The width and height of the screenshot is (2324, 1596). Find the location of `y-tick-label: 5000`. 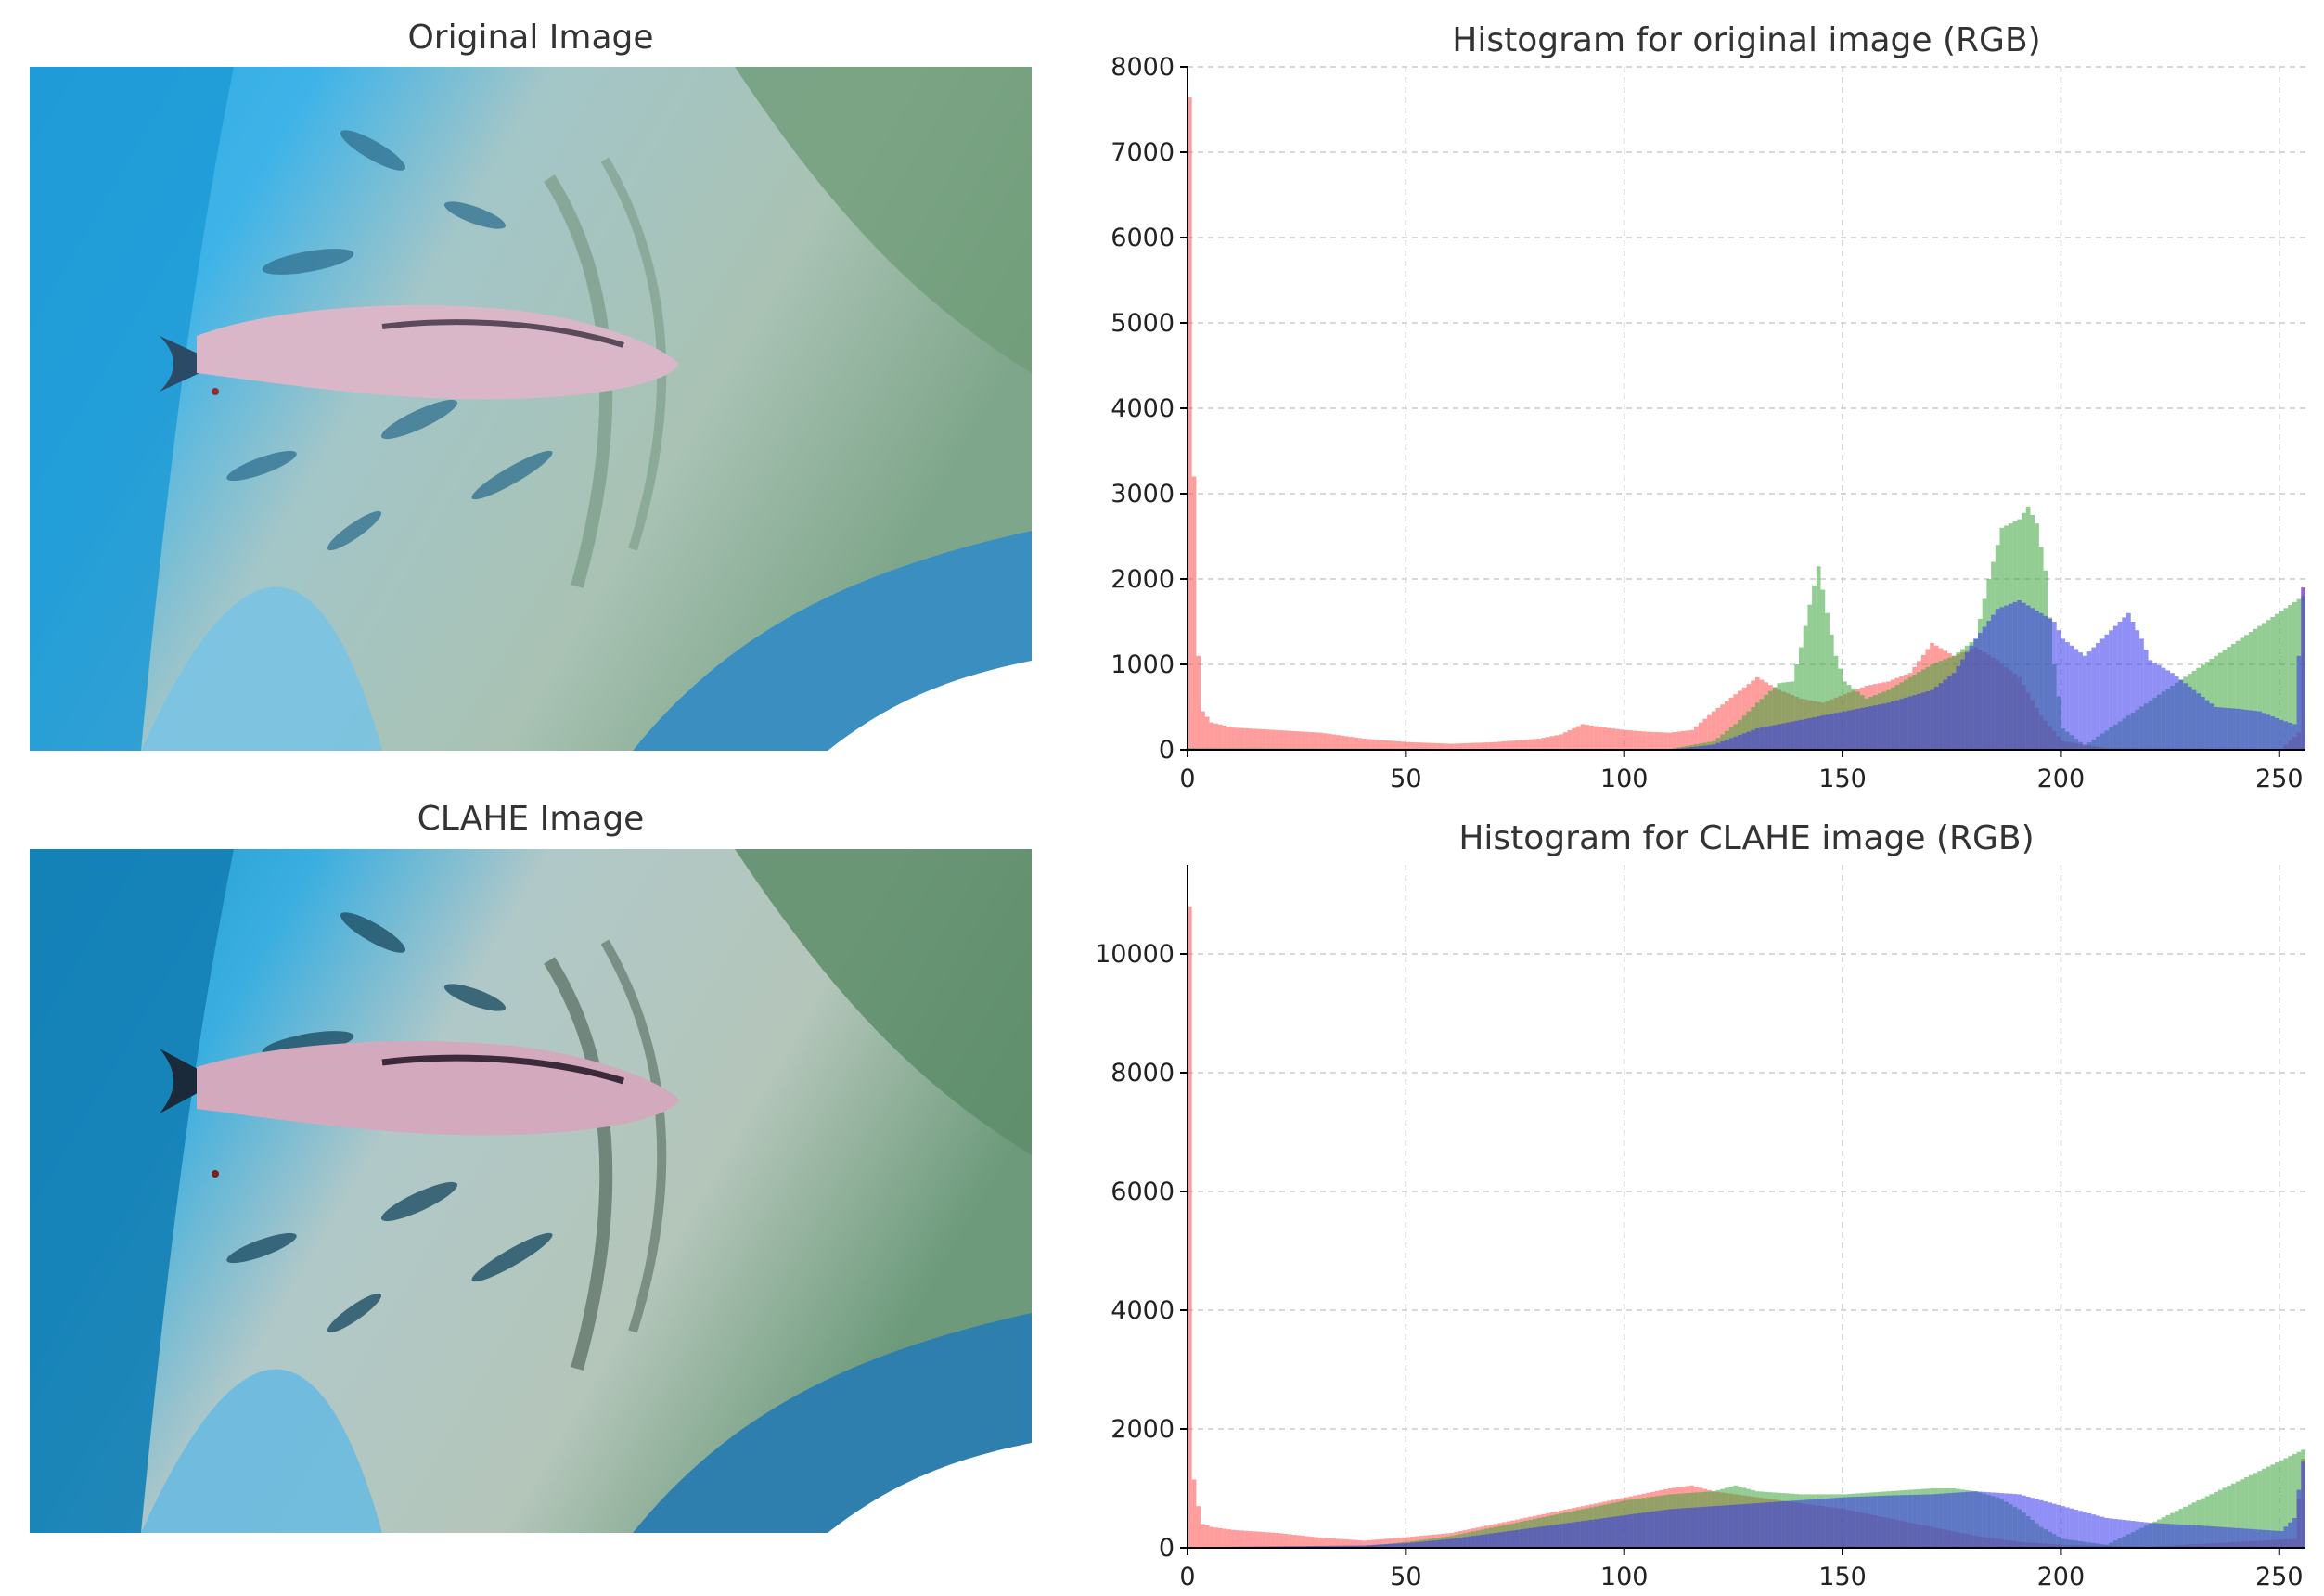

y-tick-label: 5000 is located at coordinates (1143, 324).